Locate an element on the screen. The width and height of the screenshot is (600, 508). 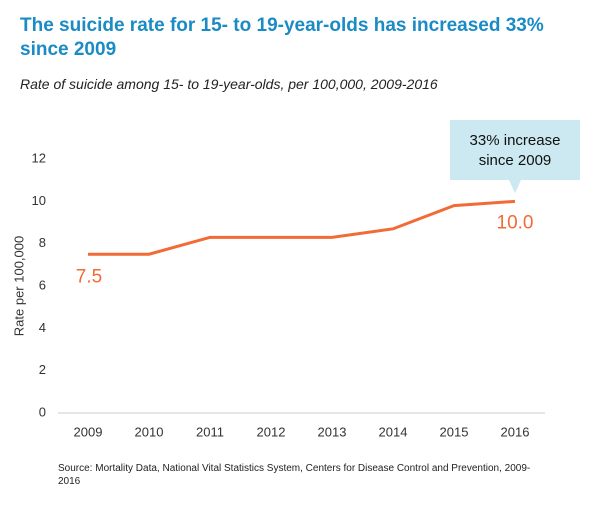
x-tick-label: 2013 is located at coordinates (332, 431).